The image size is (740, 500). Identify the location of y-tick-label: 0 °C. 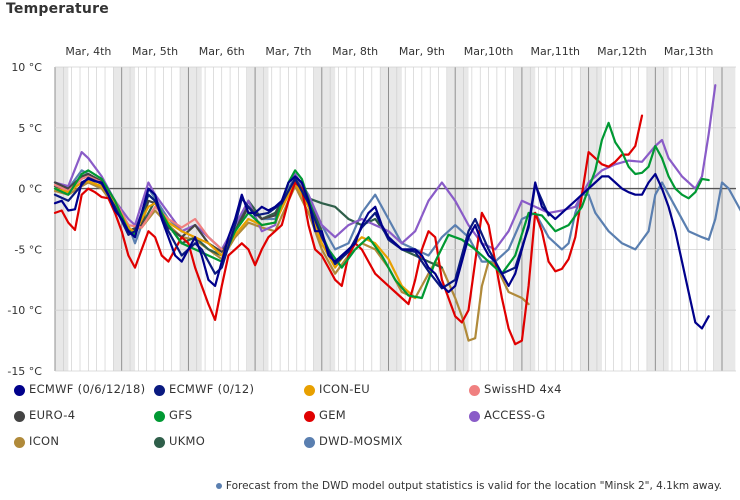
(30, 189).